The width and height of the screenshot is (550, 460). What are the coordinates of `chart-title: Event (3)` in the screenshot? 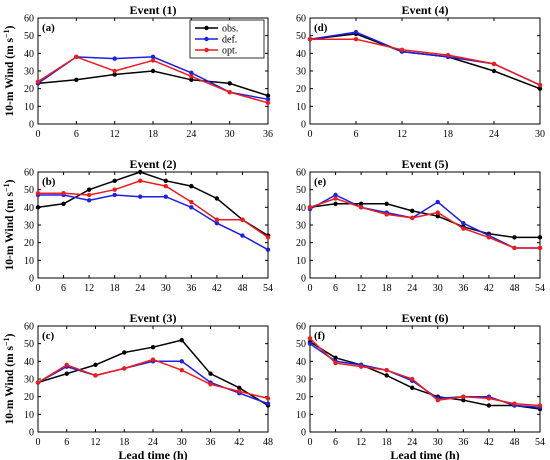 It's located at (153, 318).